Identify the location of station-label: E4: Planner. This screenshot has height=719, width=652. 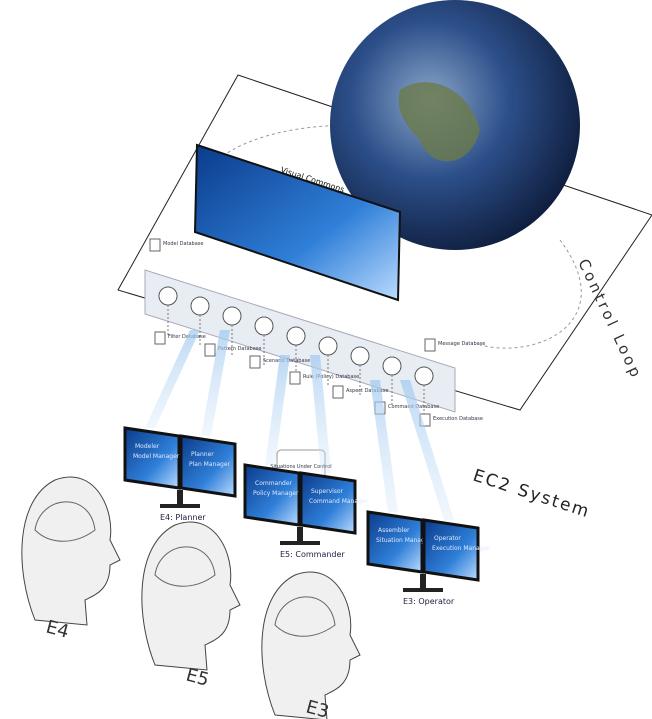
(183, 517).